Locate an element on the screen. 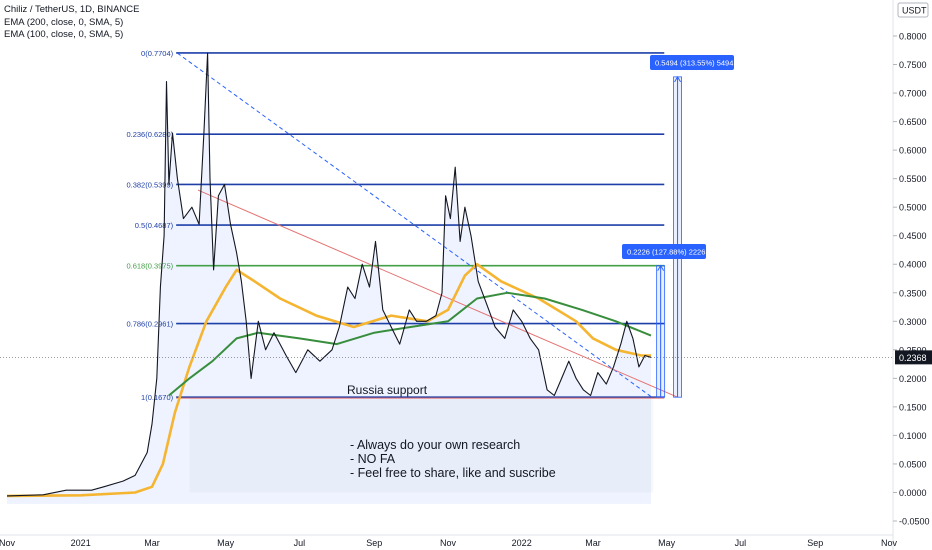 The width and height of the screenshot is (932, 550). note-line: - NO FA is located at coordinates (373, 459).